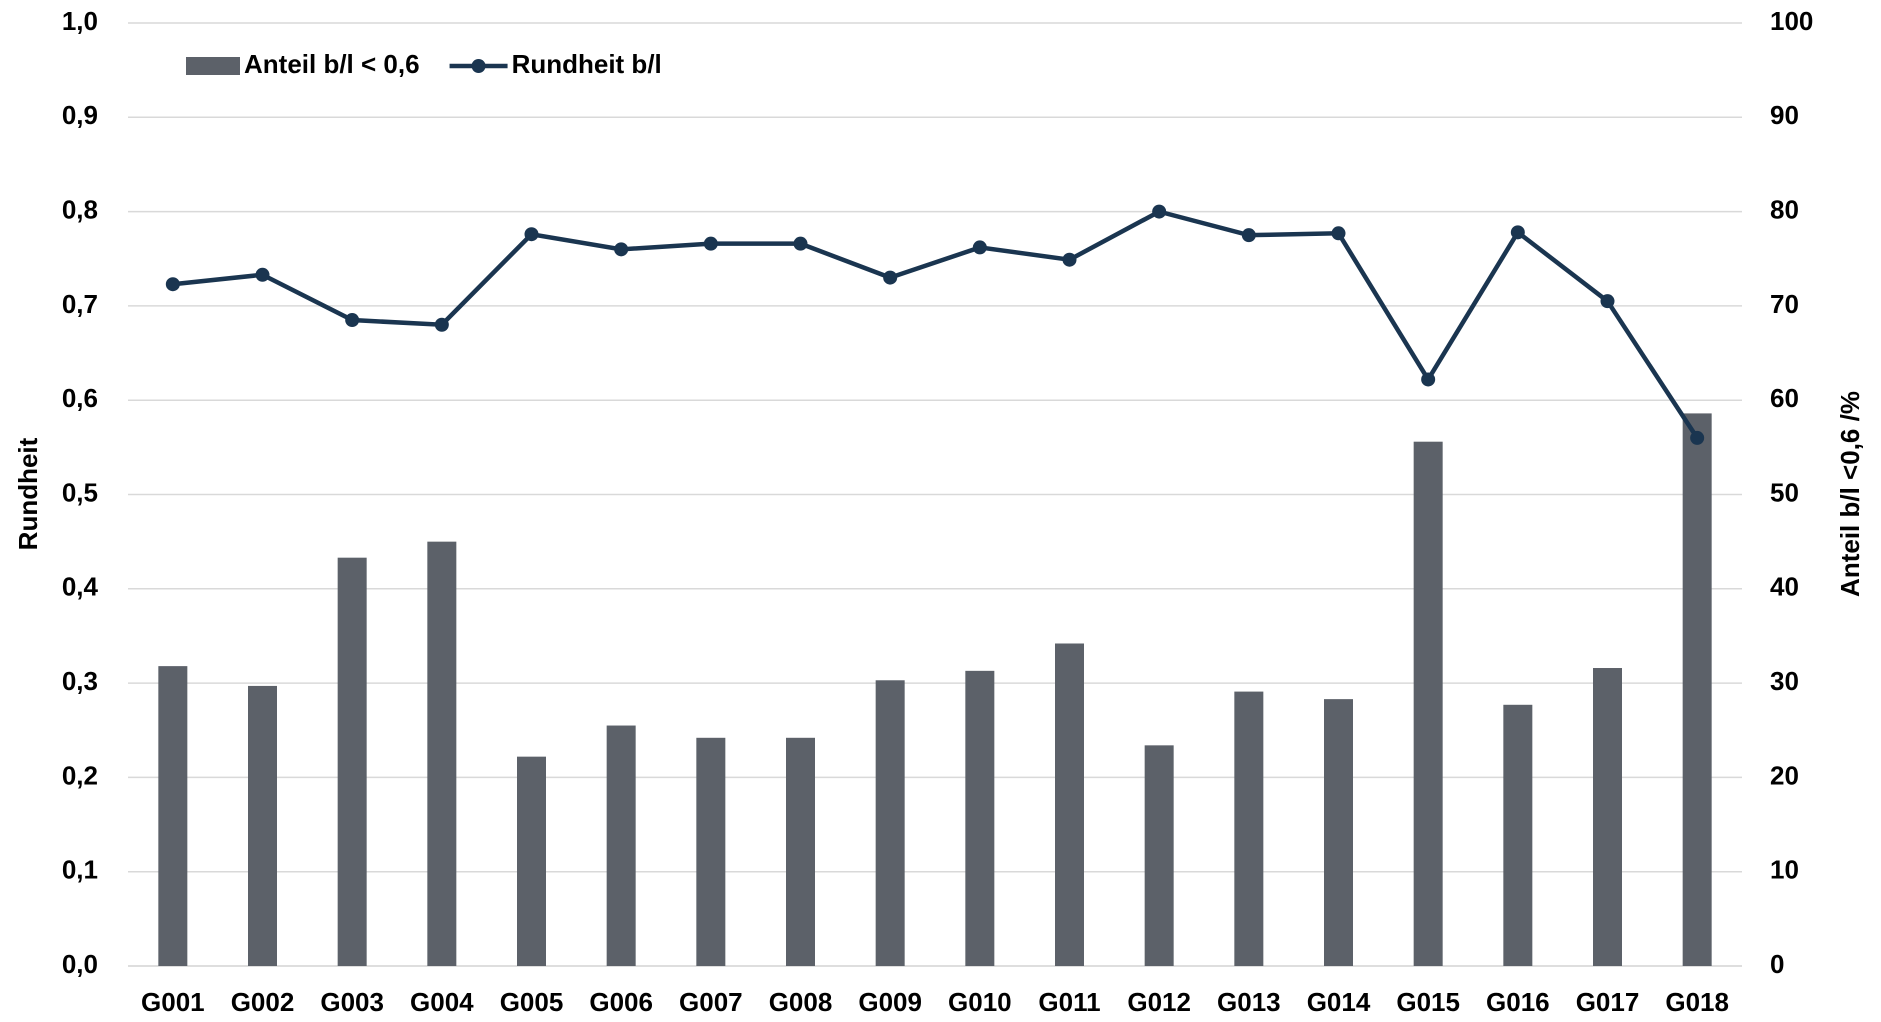  Describe the element at coordinates (80, 681) in the screenshot. I see `y-tick-label: 0,3` at that location.